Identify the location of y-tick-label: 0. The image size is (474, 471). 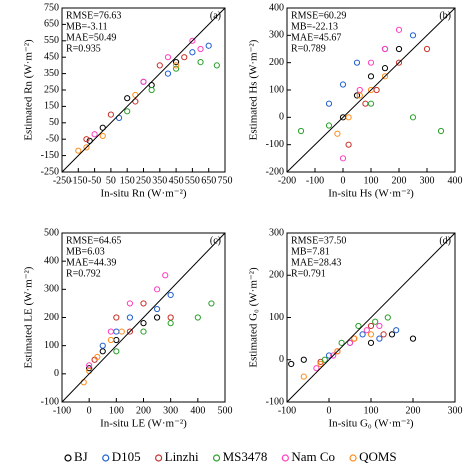
(56, 373).